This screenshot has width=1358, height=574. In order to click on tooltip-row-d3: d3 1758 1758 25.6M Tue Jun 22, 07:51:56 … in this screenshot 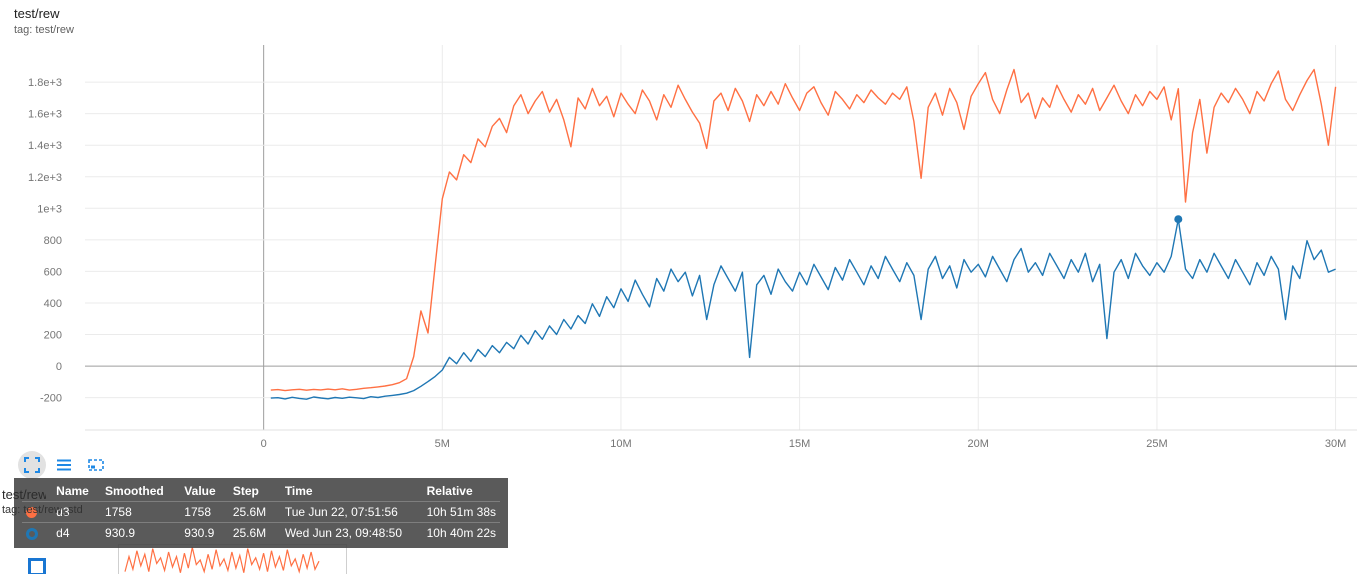, I will do `click(261, 512)`.